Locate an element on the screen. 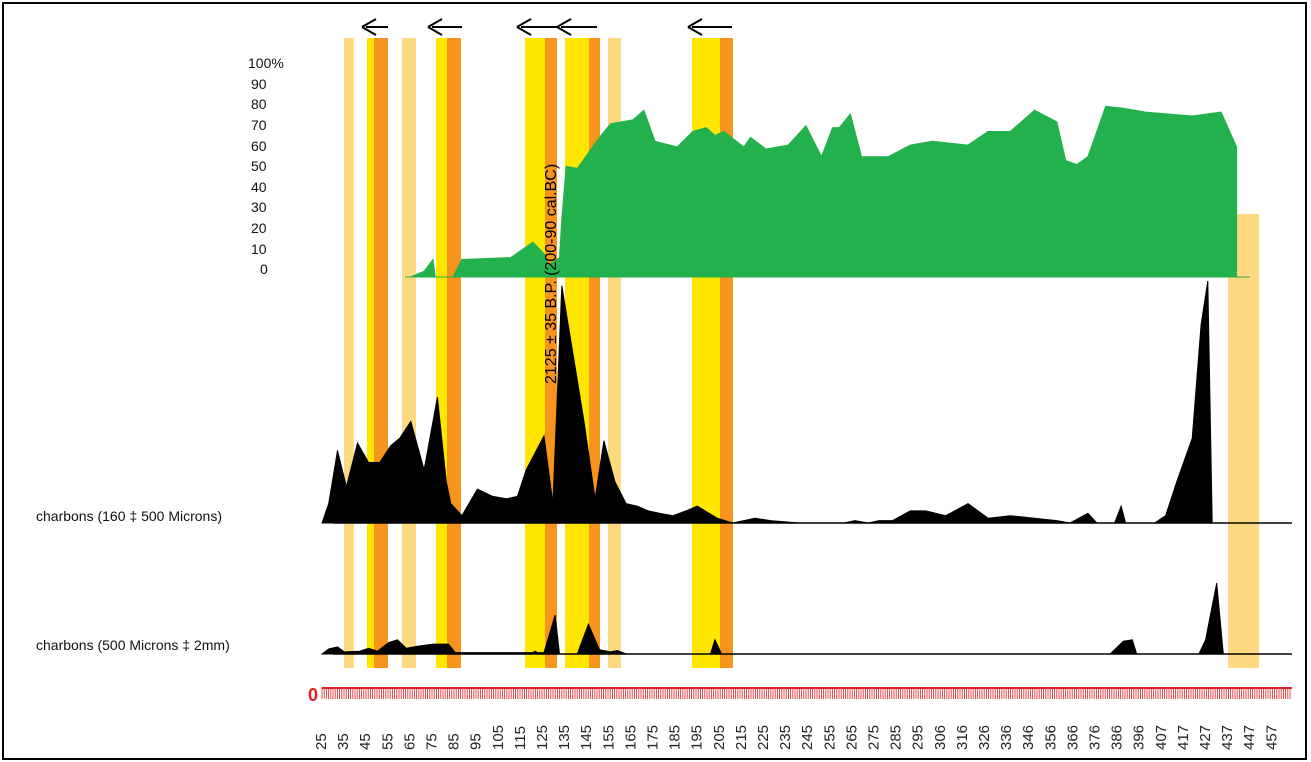 Image resolution: width=1311 pixels, height=762 pixels. x-tick-label: 175 is located at coordinates (653, 737).